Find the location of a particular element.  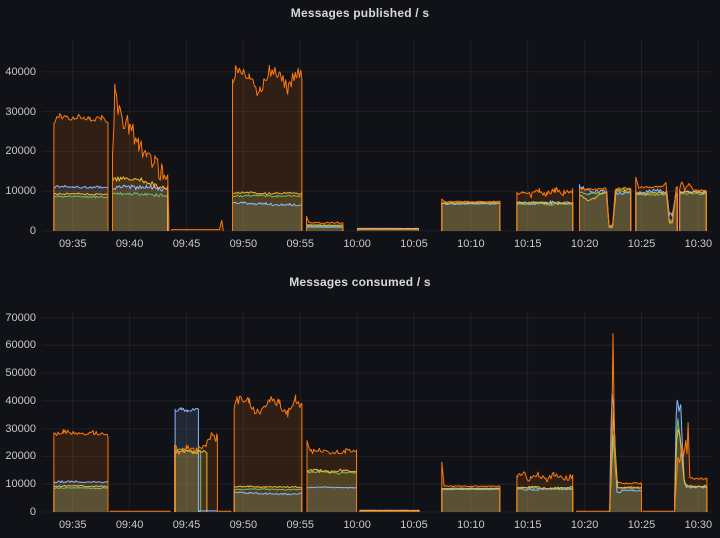

x-axis-tick-label: 09:45 is located at coordinates (186, 244).